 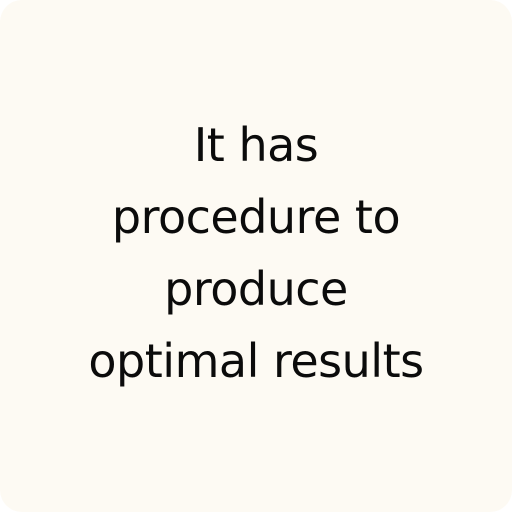 I want to click on statement-line-1: It has, so click(x=256, y=145).